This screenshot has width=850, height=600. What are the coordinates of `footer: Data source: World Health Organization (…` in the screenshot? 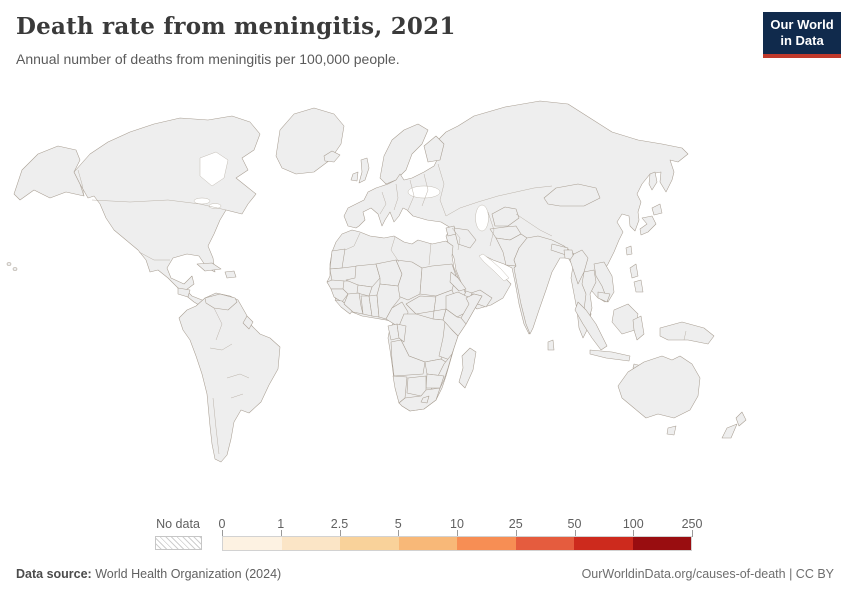 It's located at (425, 574).